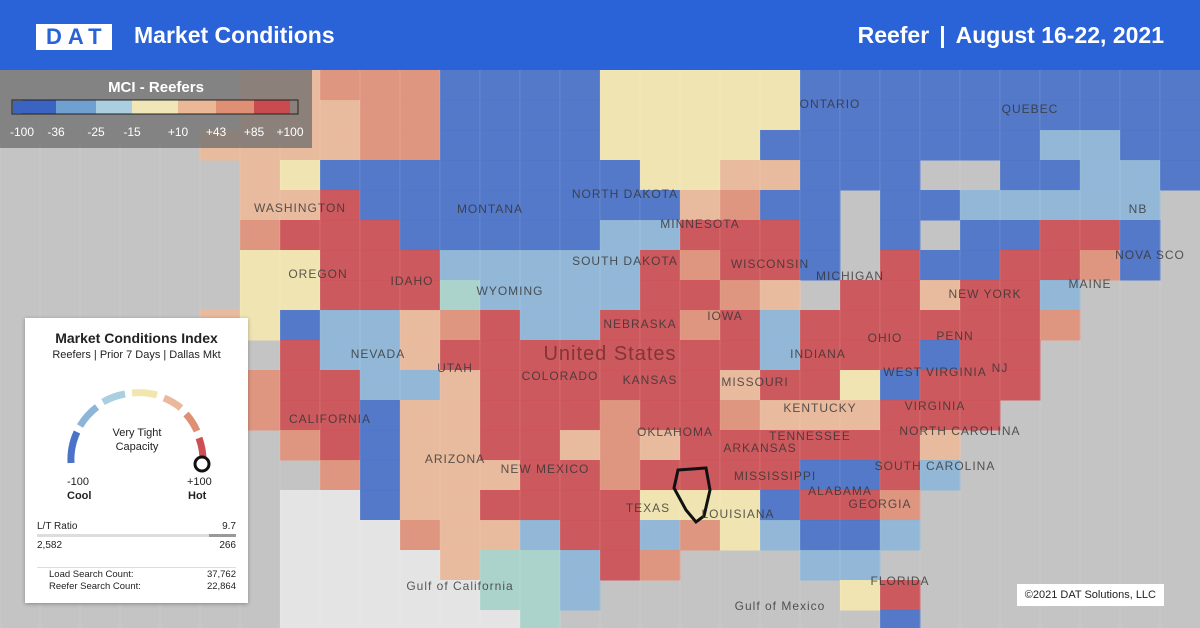  I want to click on gauge, so click(139, 431).